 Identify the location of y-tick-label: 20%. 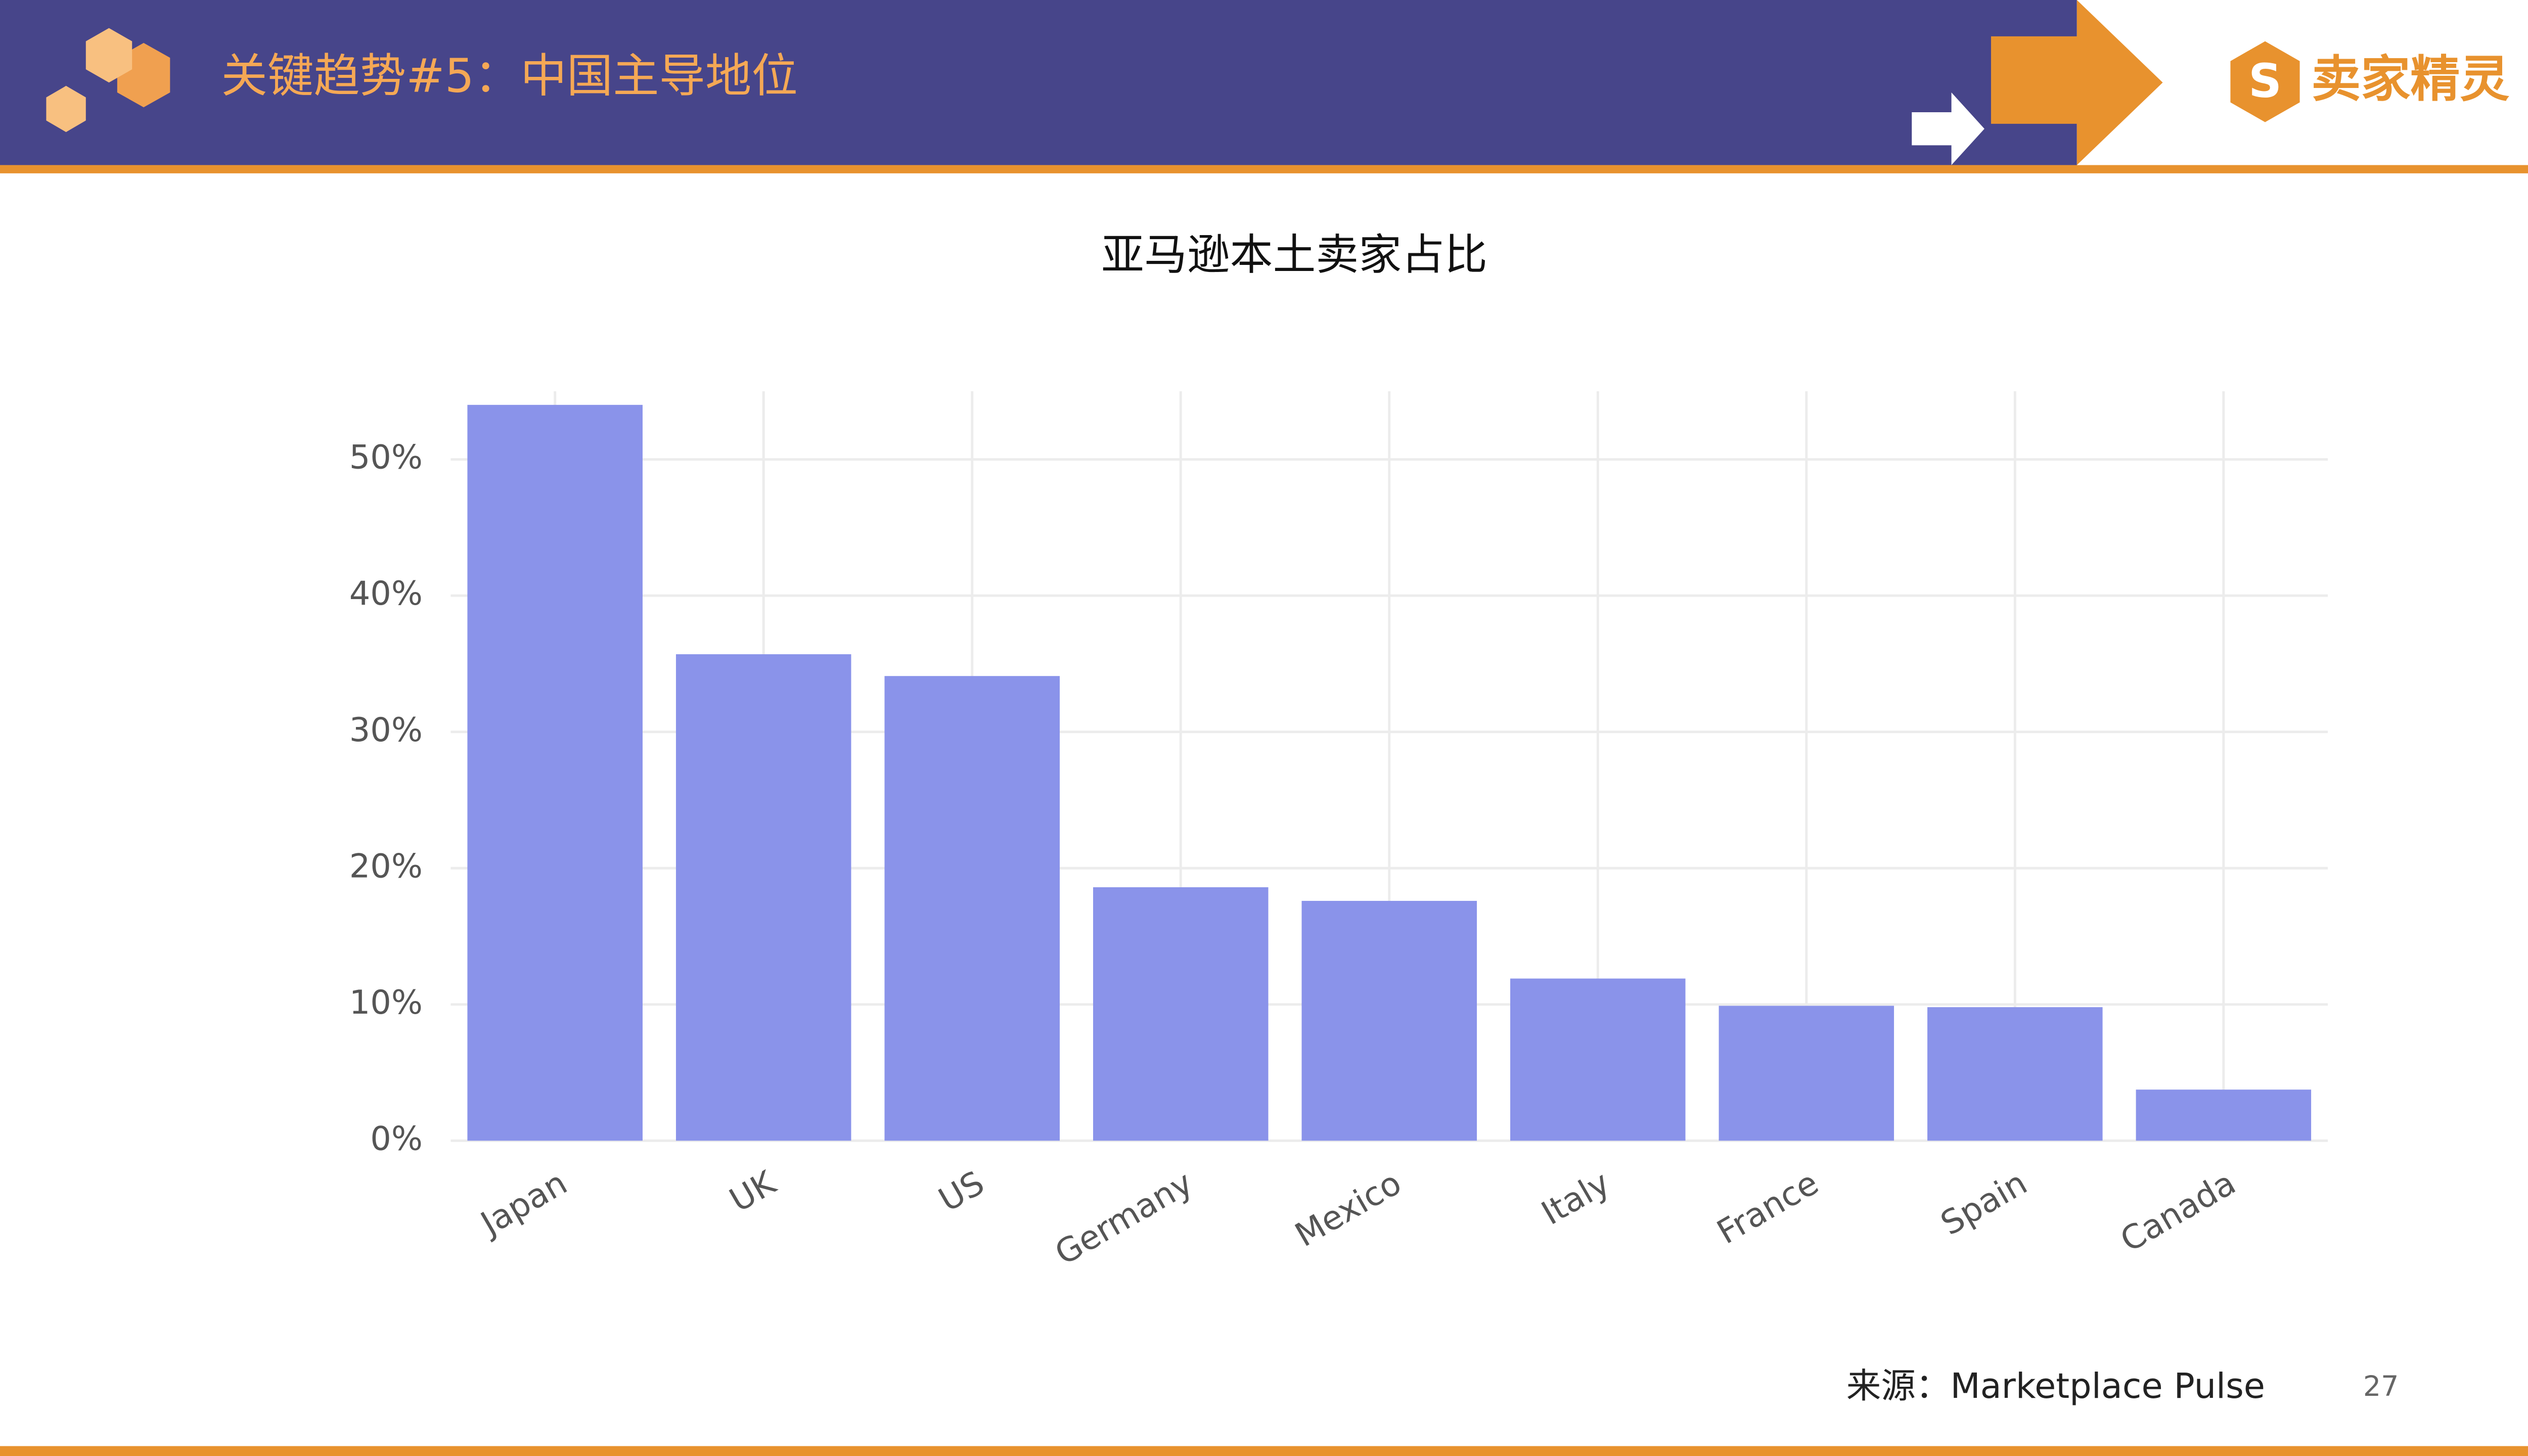
(386, 866).